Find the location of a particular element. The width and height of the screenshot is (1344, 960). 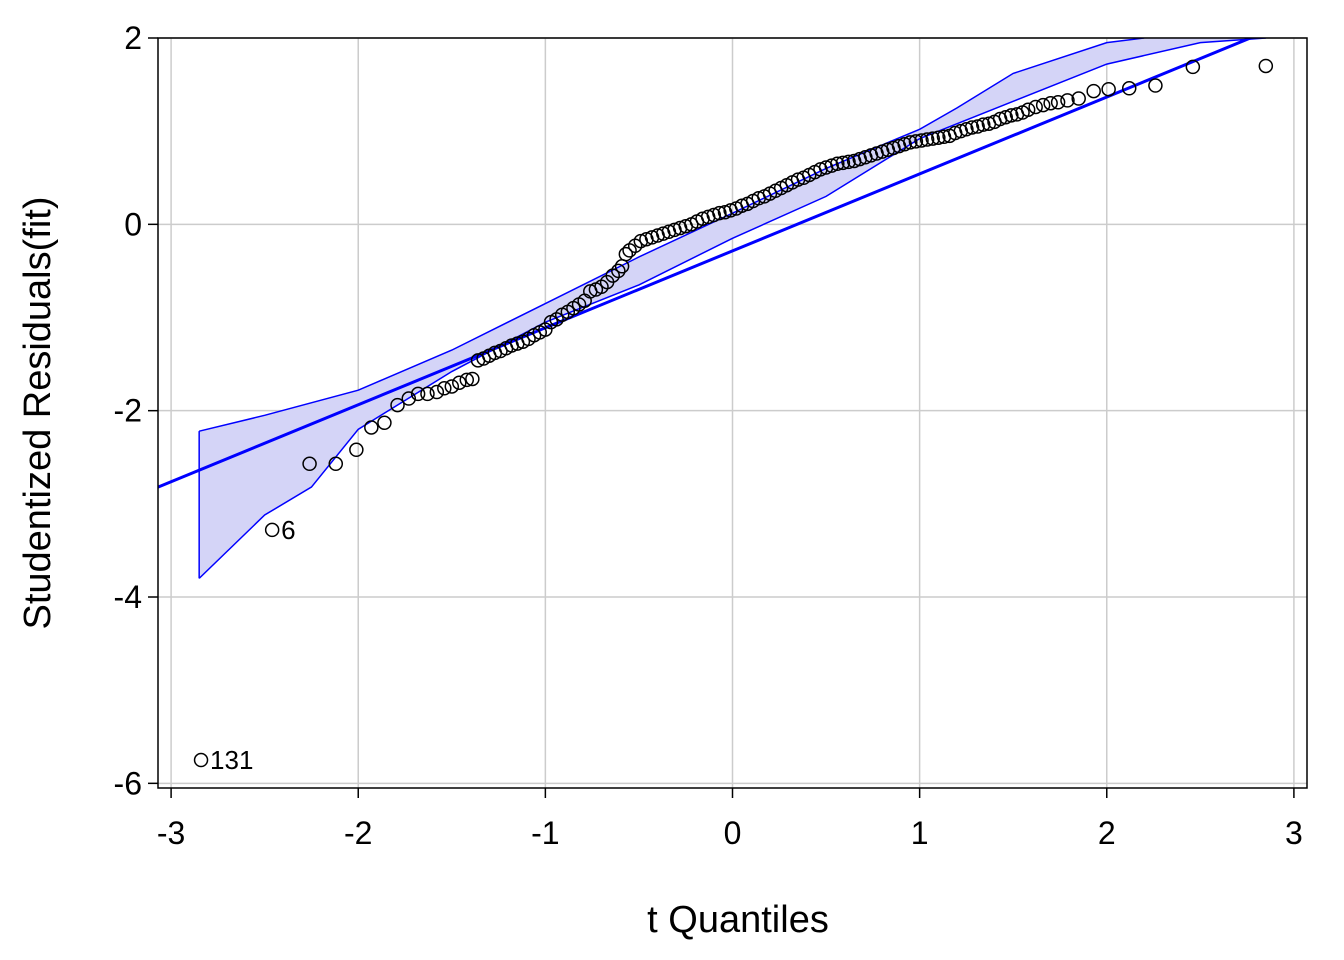

point-label: 6 is located at coordinates (288, 530).